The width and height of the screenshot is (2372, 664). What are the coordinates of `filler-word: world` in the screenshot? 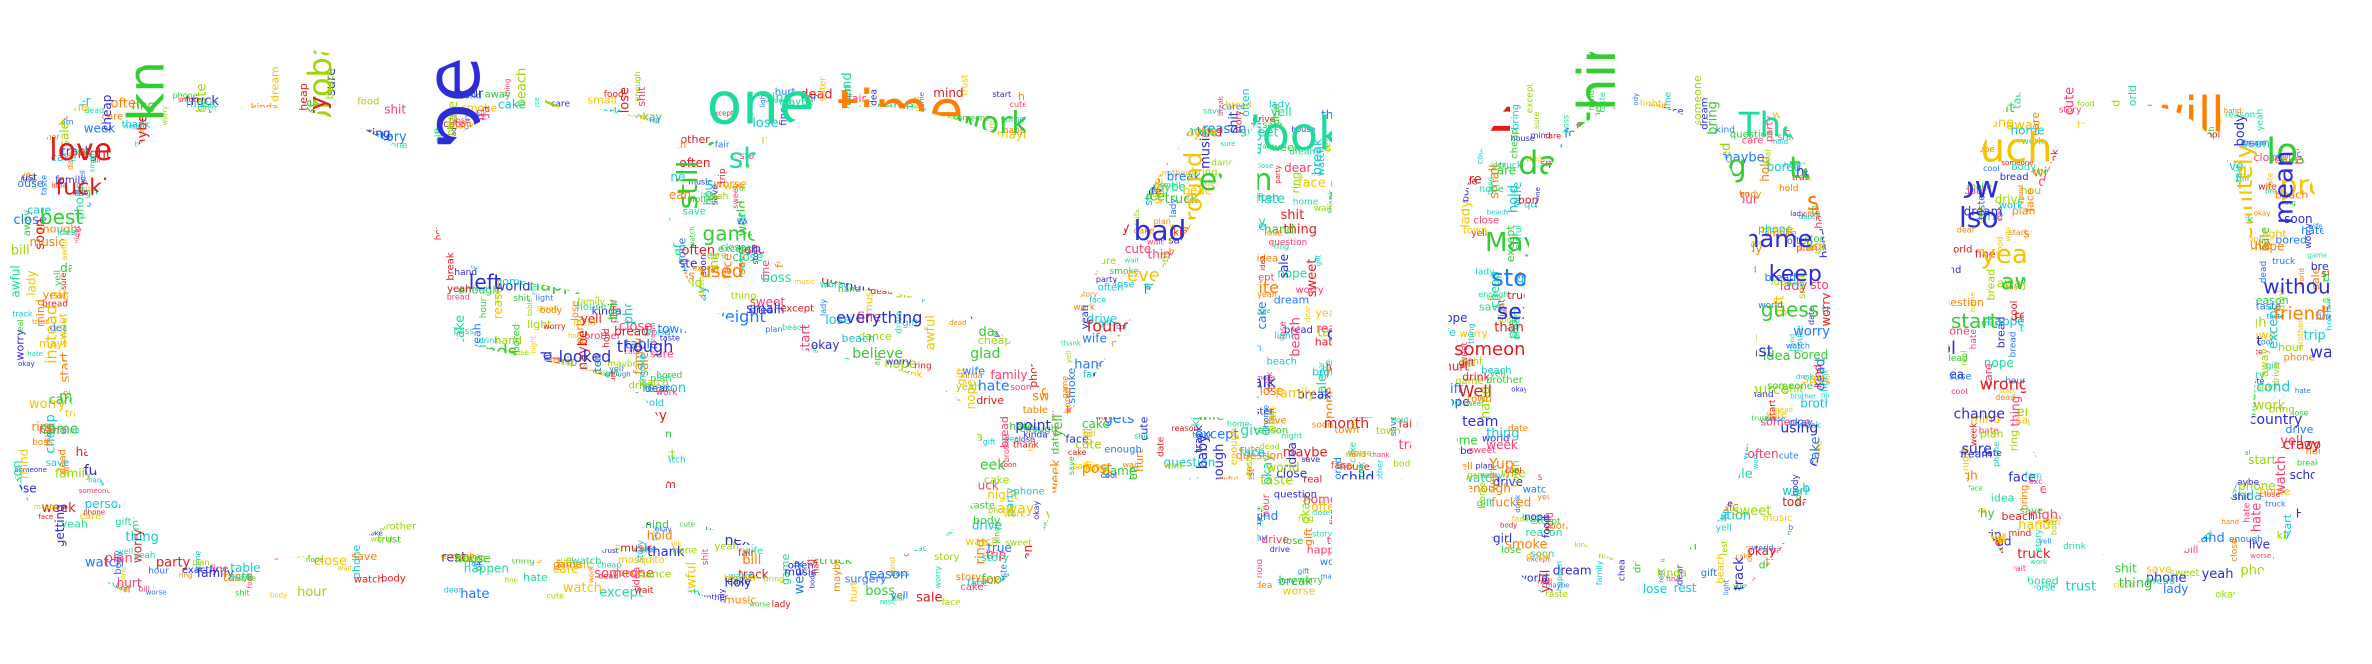 It's located at (1363, 144).